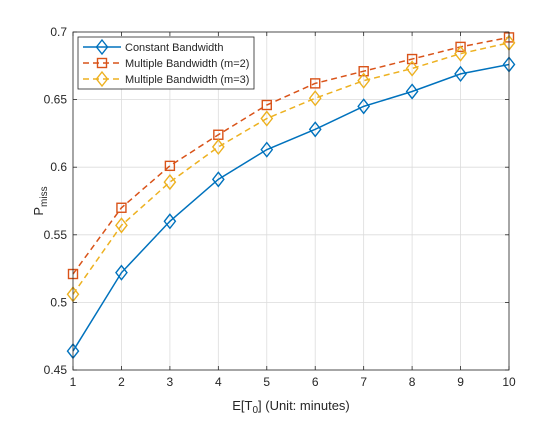 The width and height of the screenshot is (560, 425). Describe the element at coordinates (40, 200) in the screenshot. I see `y-axis-label: Pmiss` at that location.